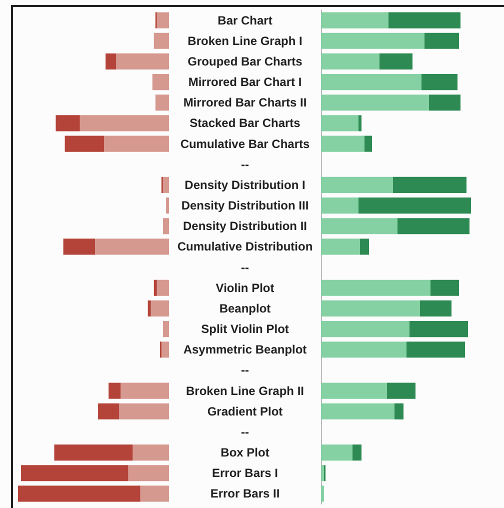 Image resolution: width=504 pixels, height=508 pixels. What do you see at coordinates (245, 308) in the screenshot?
I see `y-tick-label: Beanplot` at bounding box center [245, 308].